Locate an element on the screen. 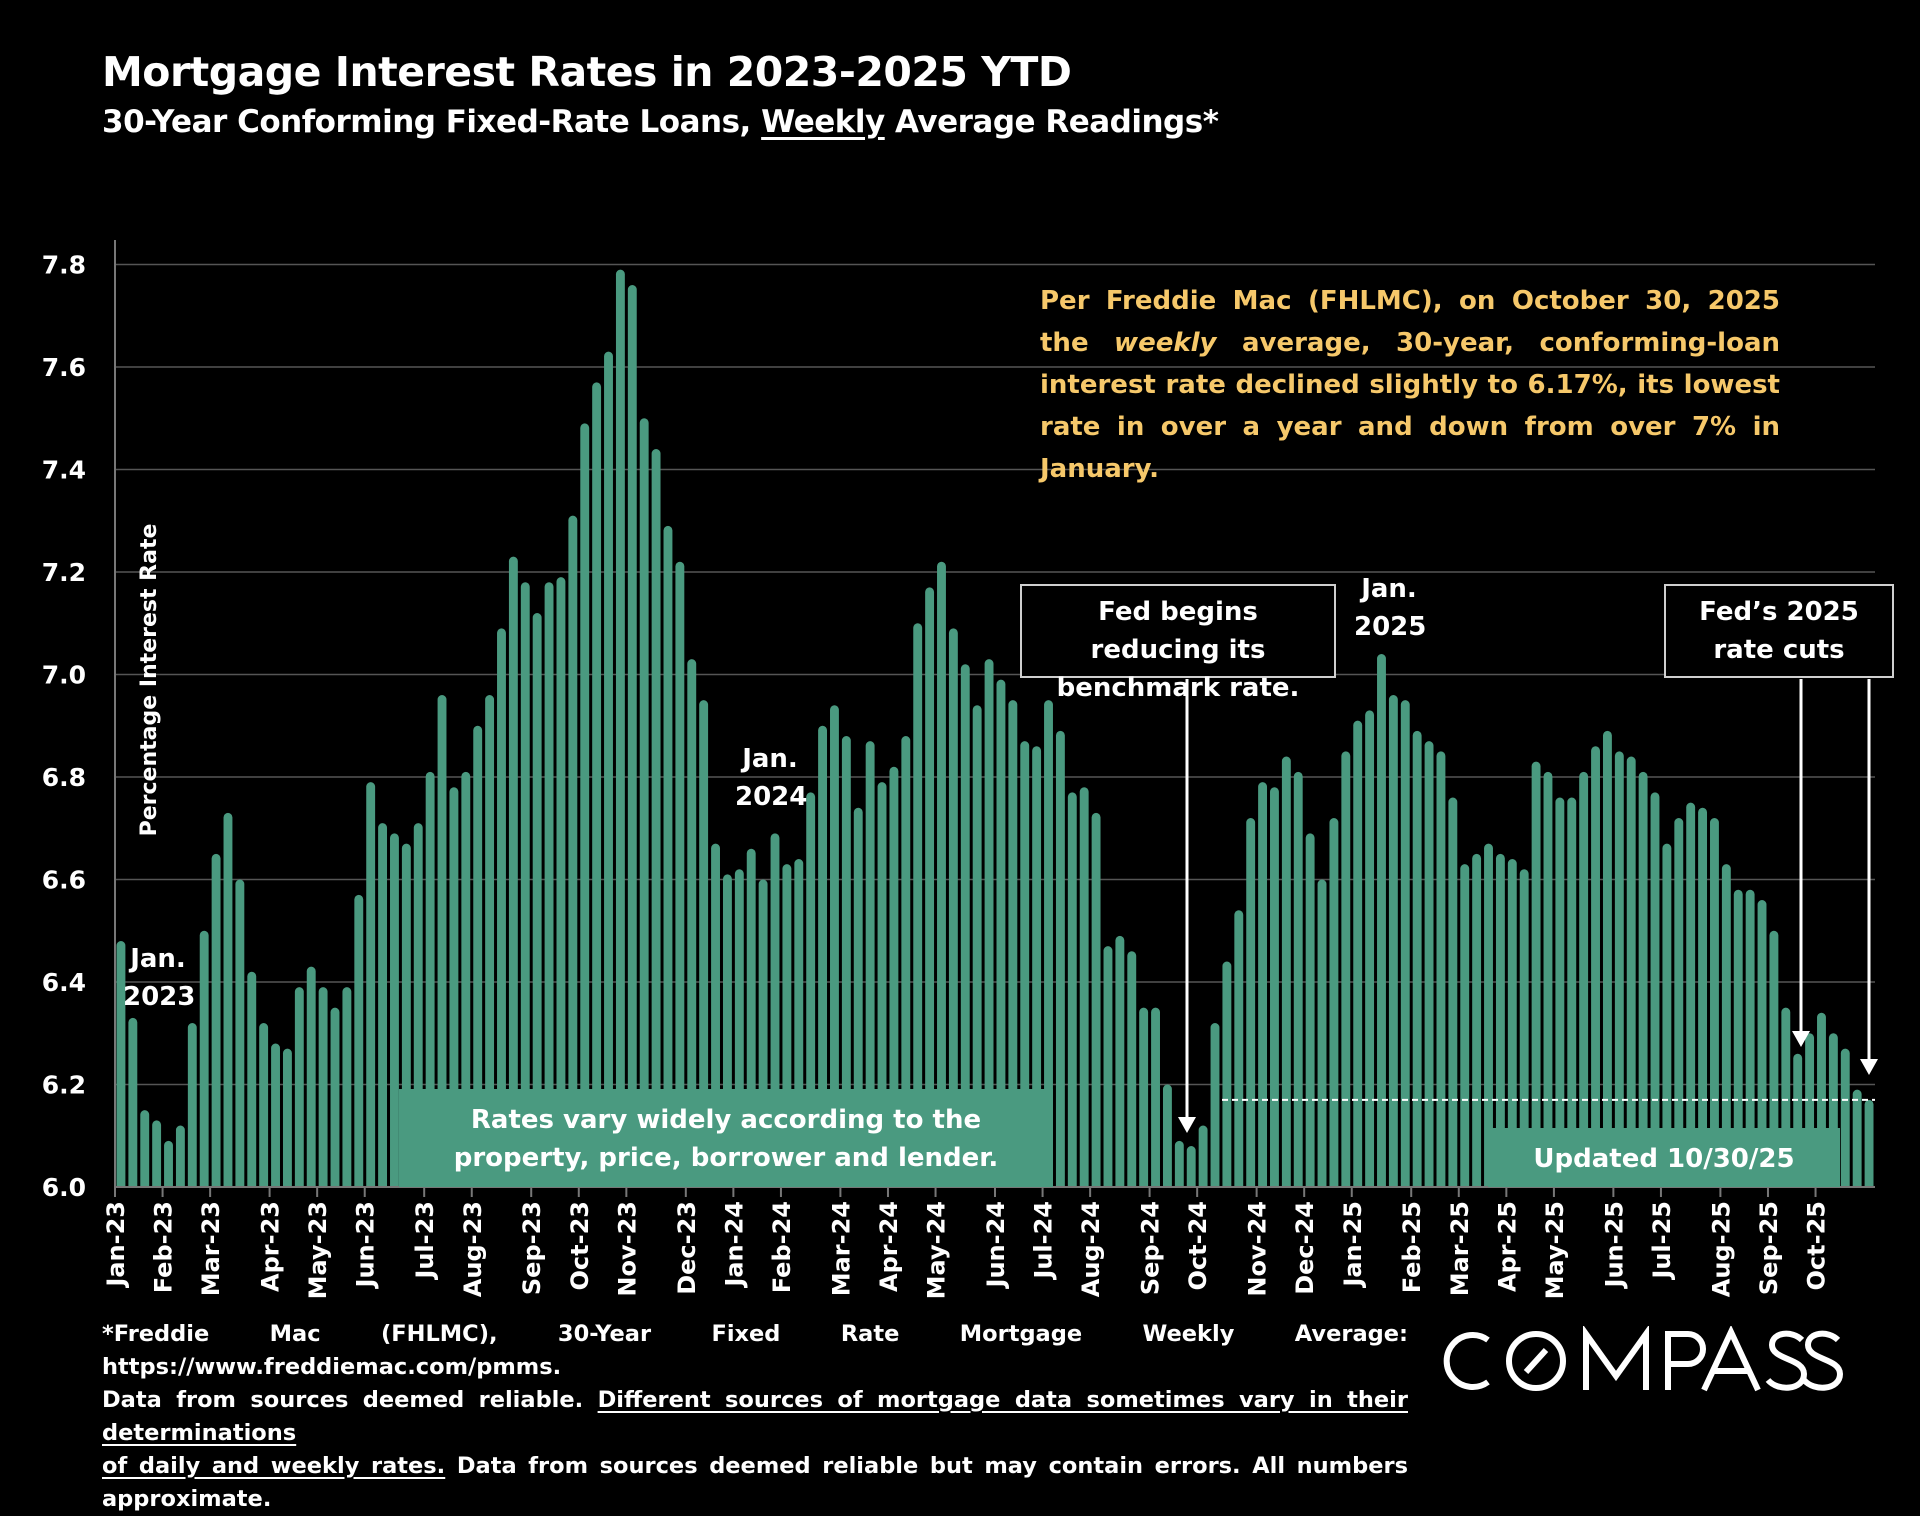 The height and width of the screenshot is (1516, 1920). x-tick-label: Jun-23 is located at coordinates (366, 1245).